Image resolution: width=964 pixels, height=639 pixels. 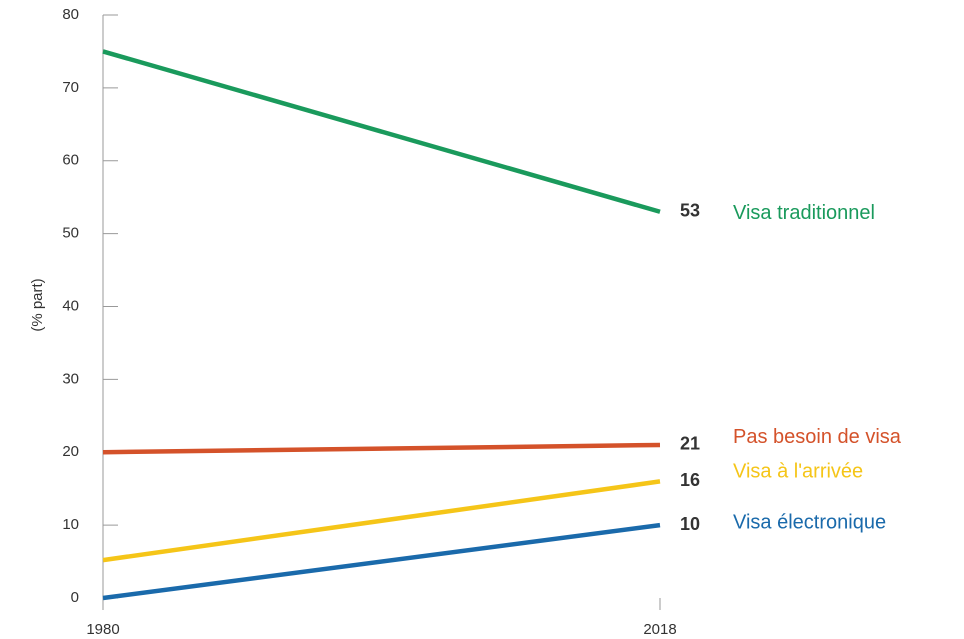 I want to click on data-label: 53, so click(x=690, y=211).